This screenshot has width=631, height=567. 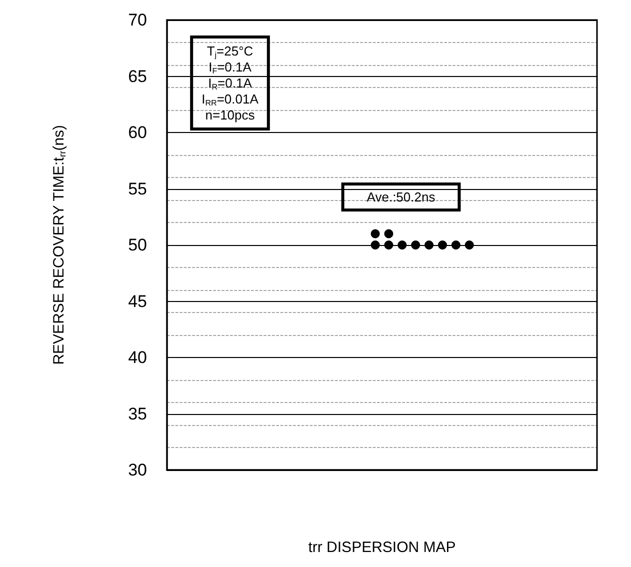 What do you see at coordinates (137, 76) in the screenshot?
I see `y-tick-label: 65` at bounding box center [137, 76].